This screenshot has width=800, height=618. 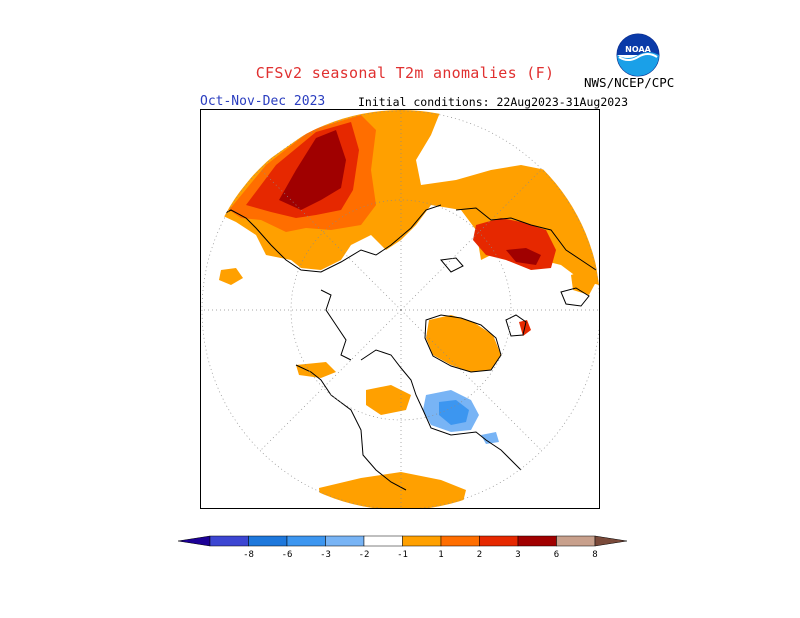 What do you see at coordinates (490, 438) in the screenshot?
I see `anomaly-minus1-small` at bounding box center [490, 438].